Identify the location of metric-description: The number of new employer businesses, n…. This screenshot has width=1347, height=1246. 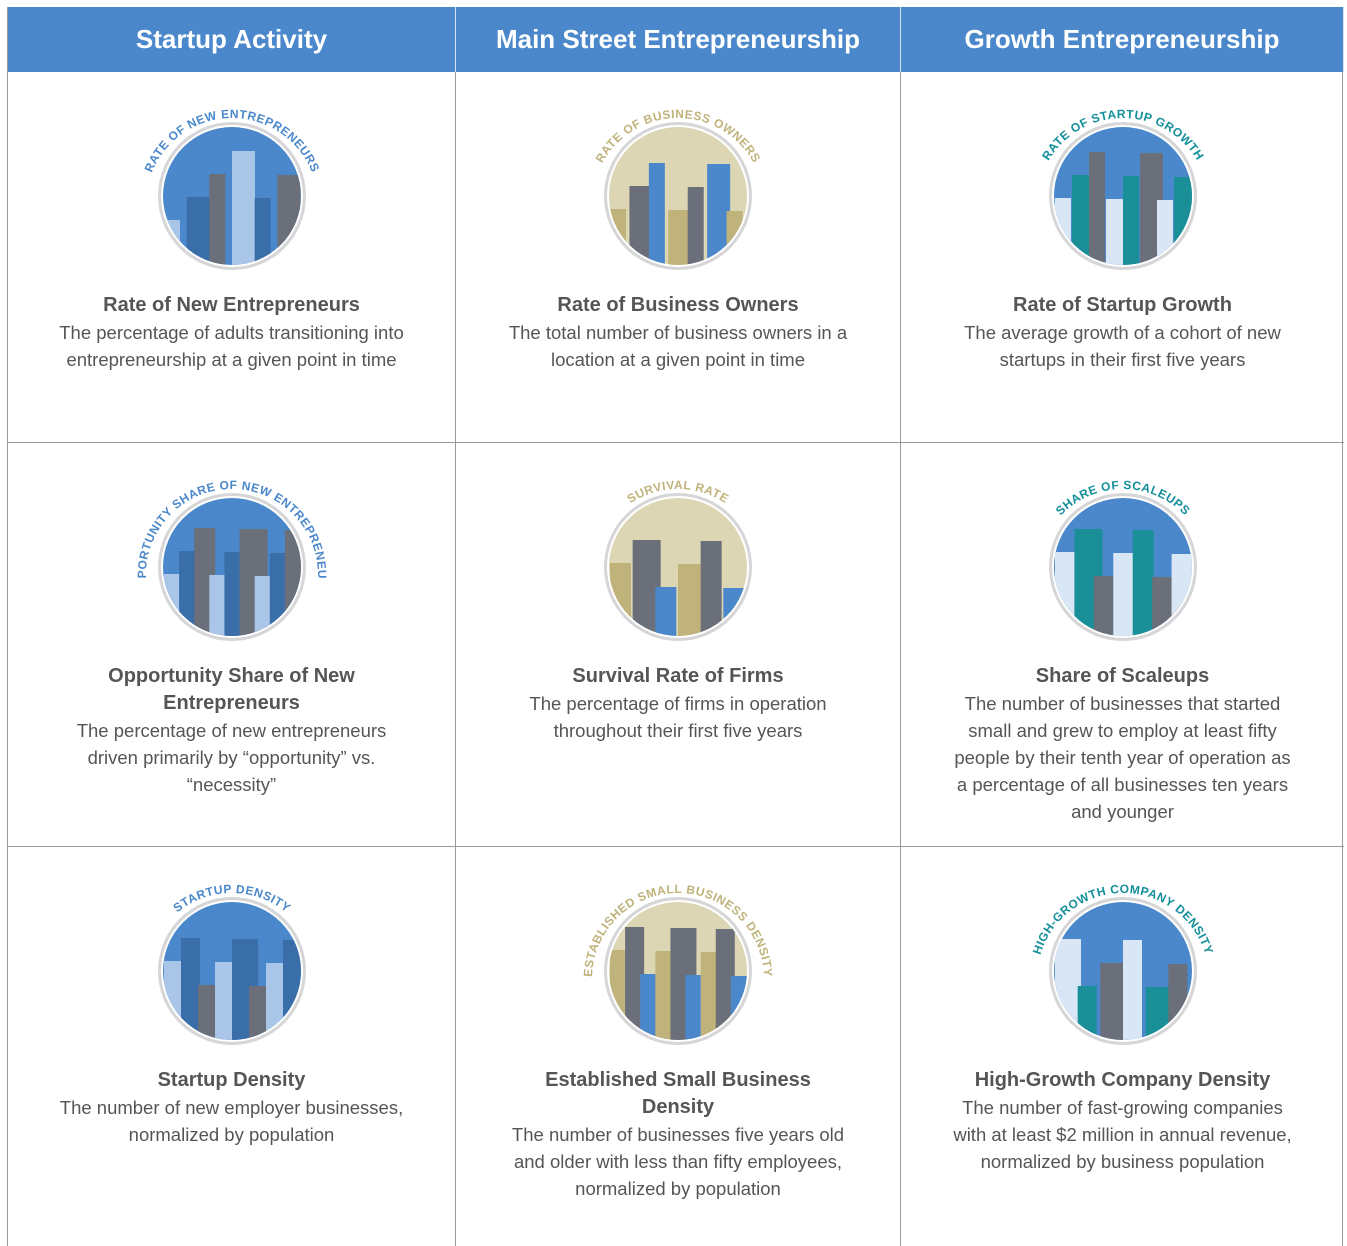
(231, 1121).